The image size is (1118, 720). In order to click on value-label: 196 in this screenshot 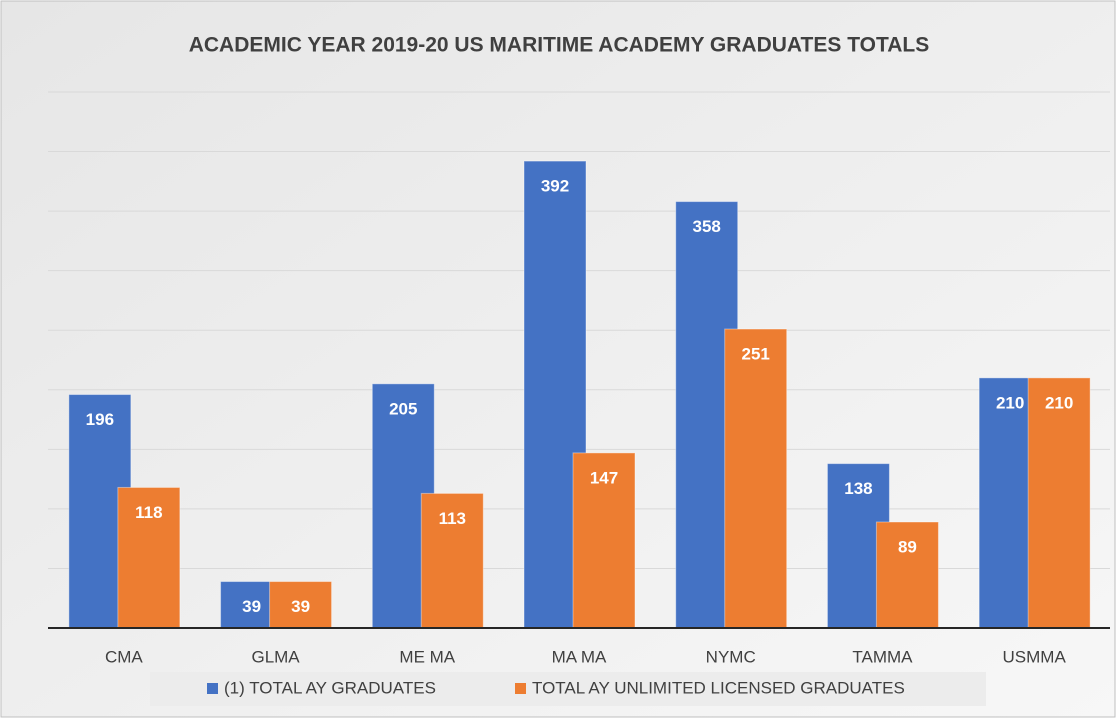, I will do `click(100, 419)`.